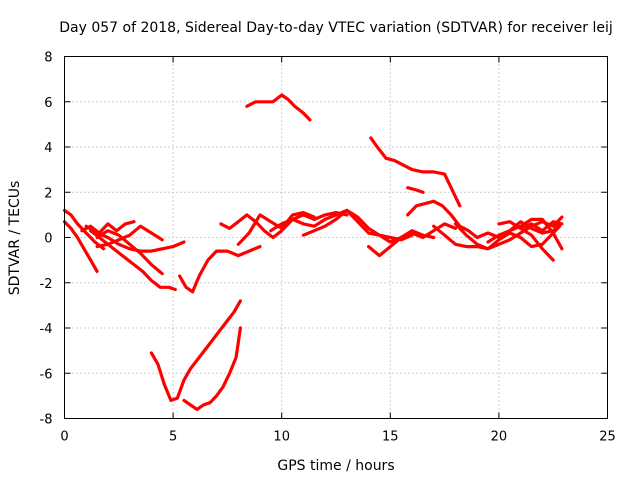 The image size is (640, 480). I want to click on y-tick-label: 4, so click(48, 148).